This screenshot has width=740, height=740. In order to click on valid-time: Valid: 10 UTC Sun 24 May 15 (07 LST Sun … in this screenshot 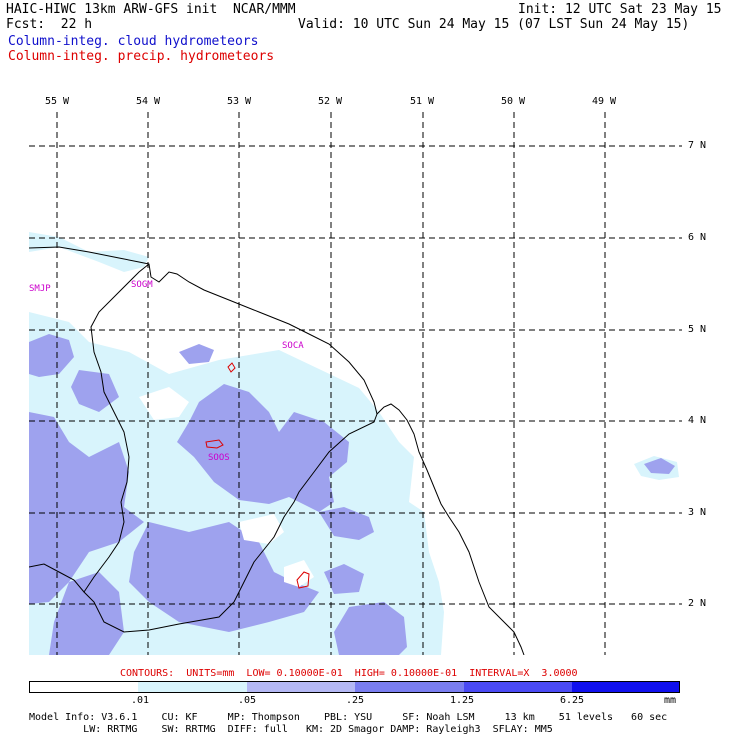, I will do `click(494, 24)`.